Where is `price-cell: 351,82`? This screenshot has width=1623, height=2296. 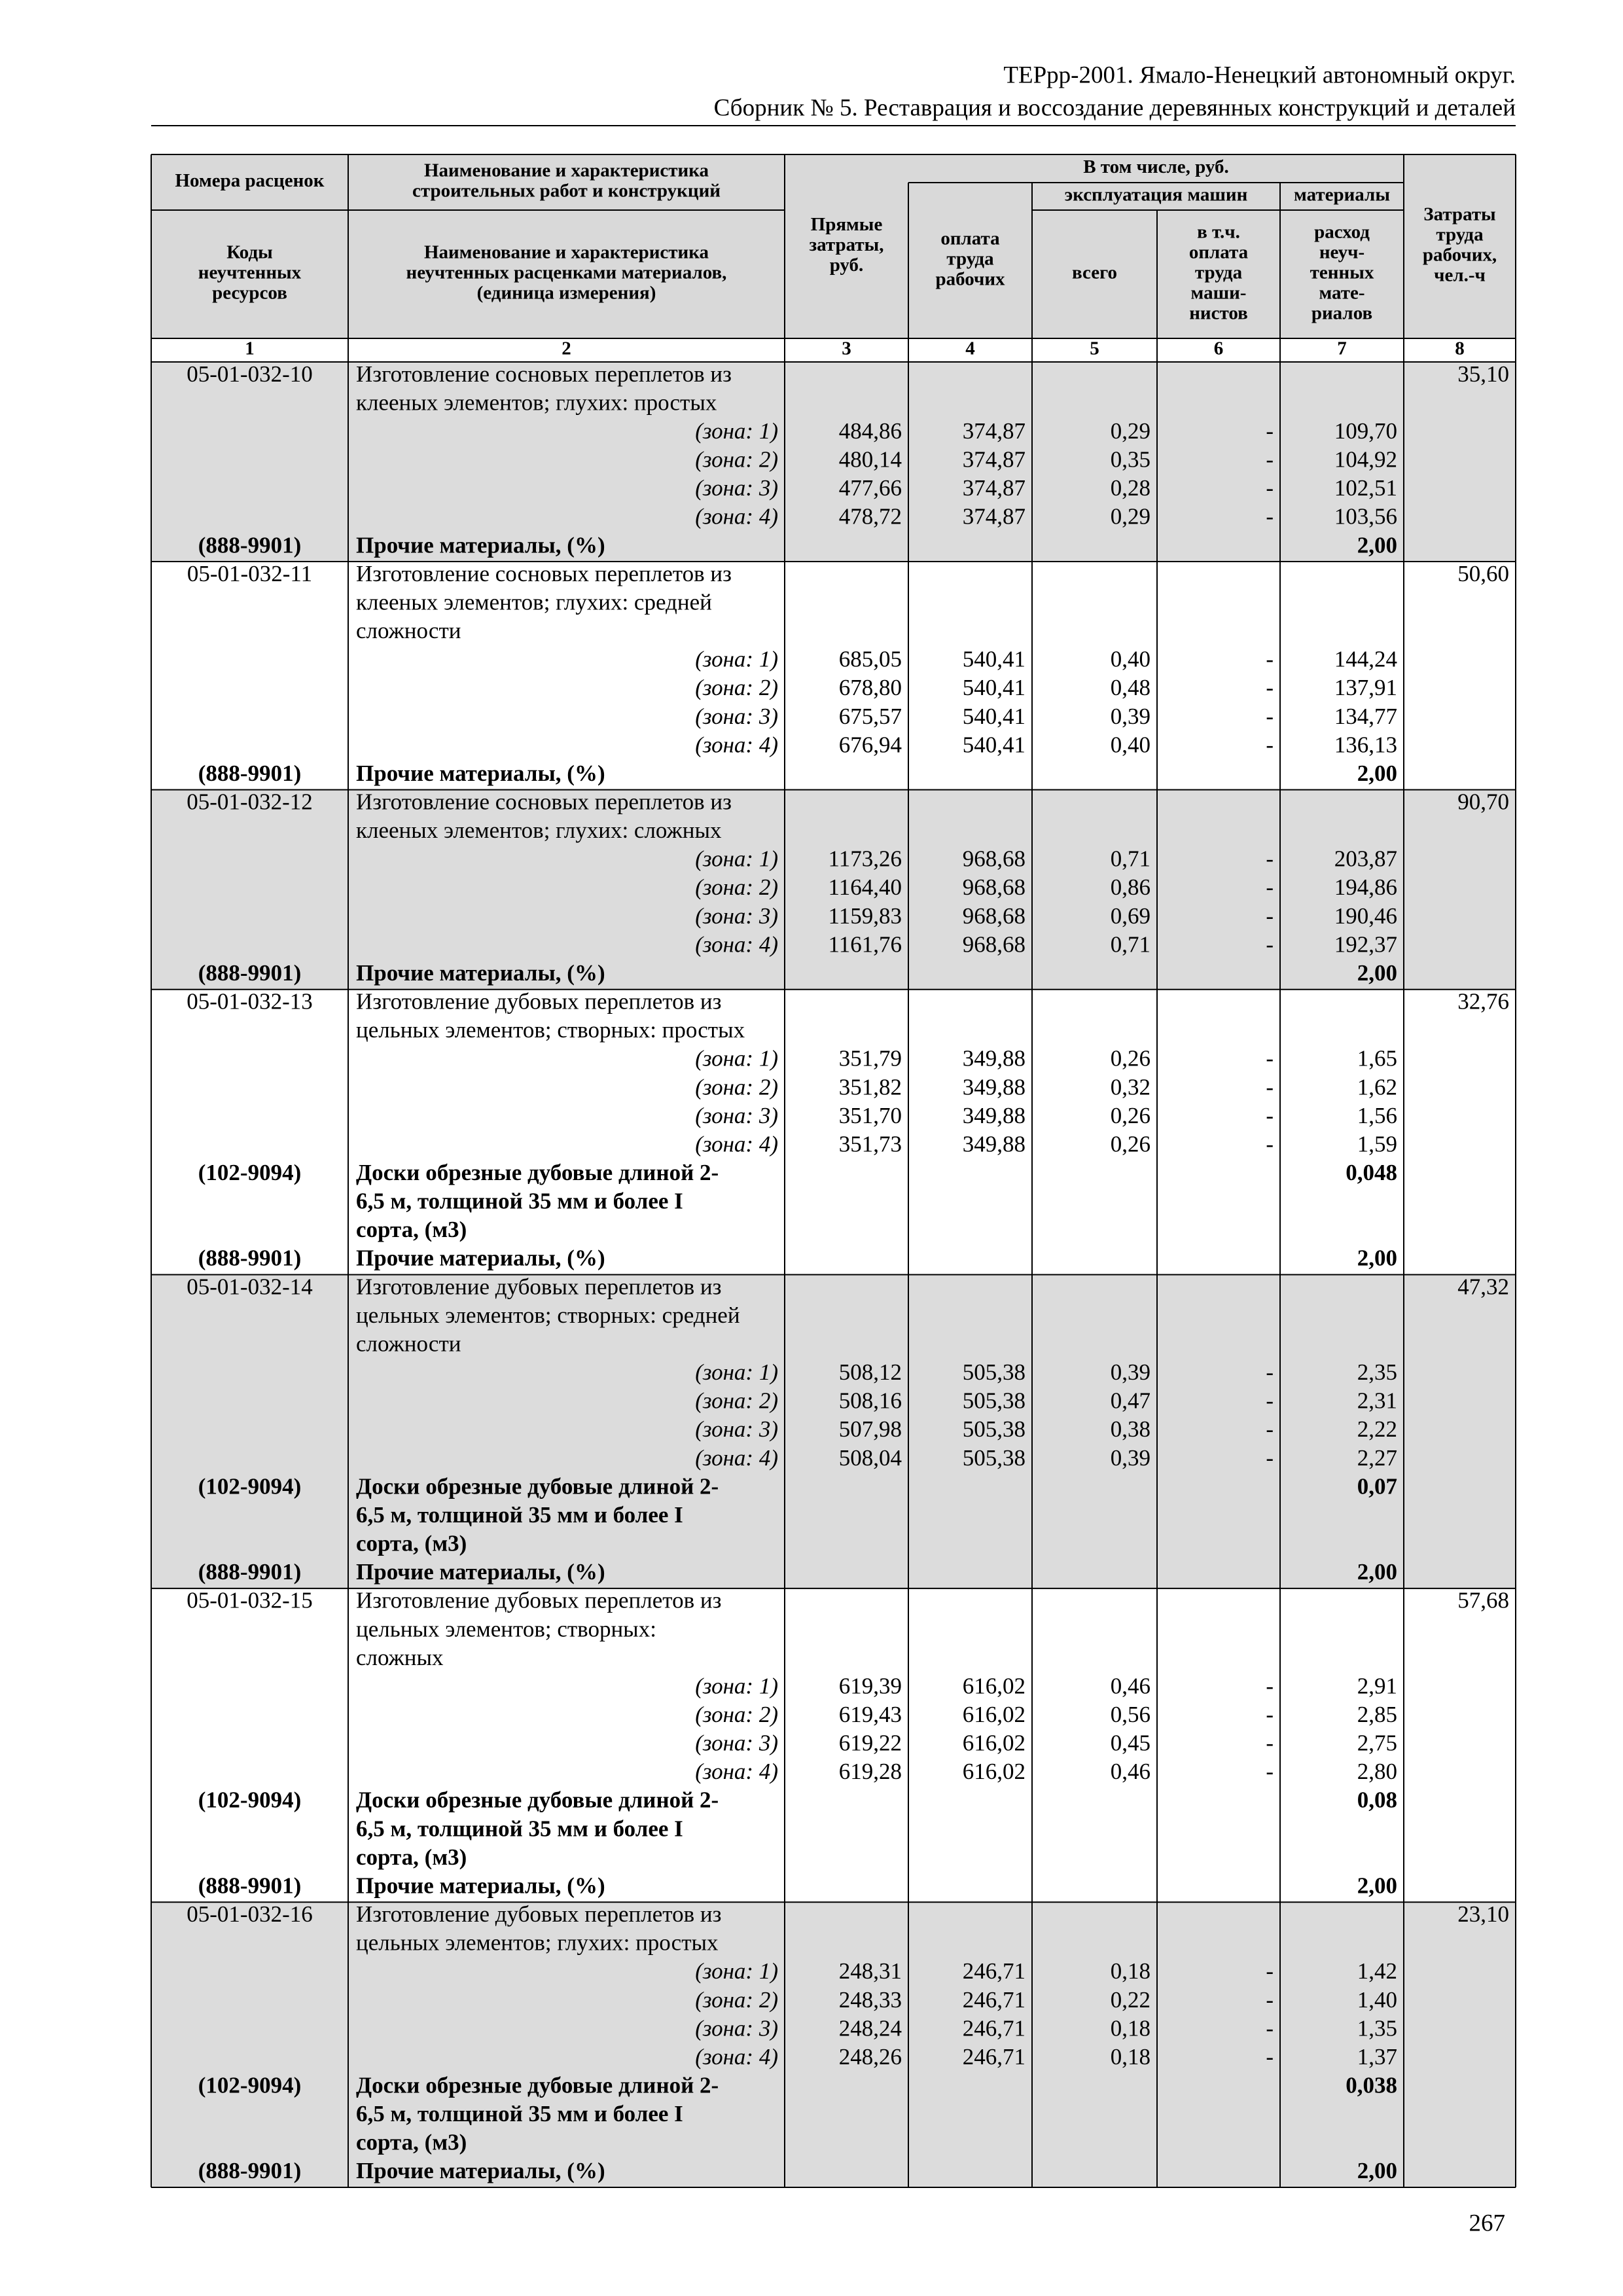 price-cell: 351,82 is located at coordinates (871, 1087).